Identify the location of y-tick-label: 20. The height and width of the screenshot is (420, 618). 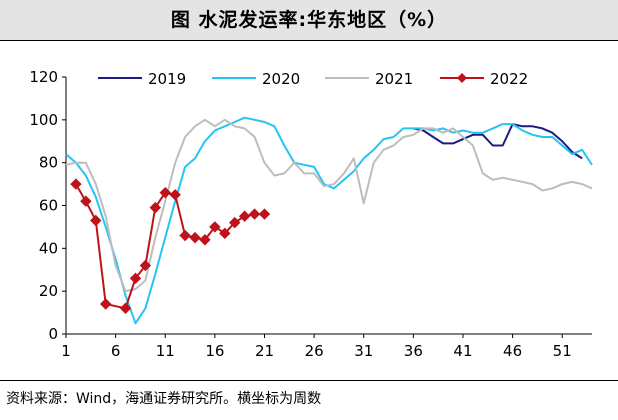
(48, 291).